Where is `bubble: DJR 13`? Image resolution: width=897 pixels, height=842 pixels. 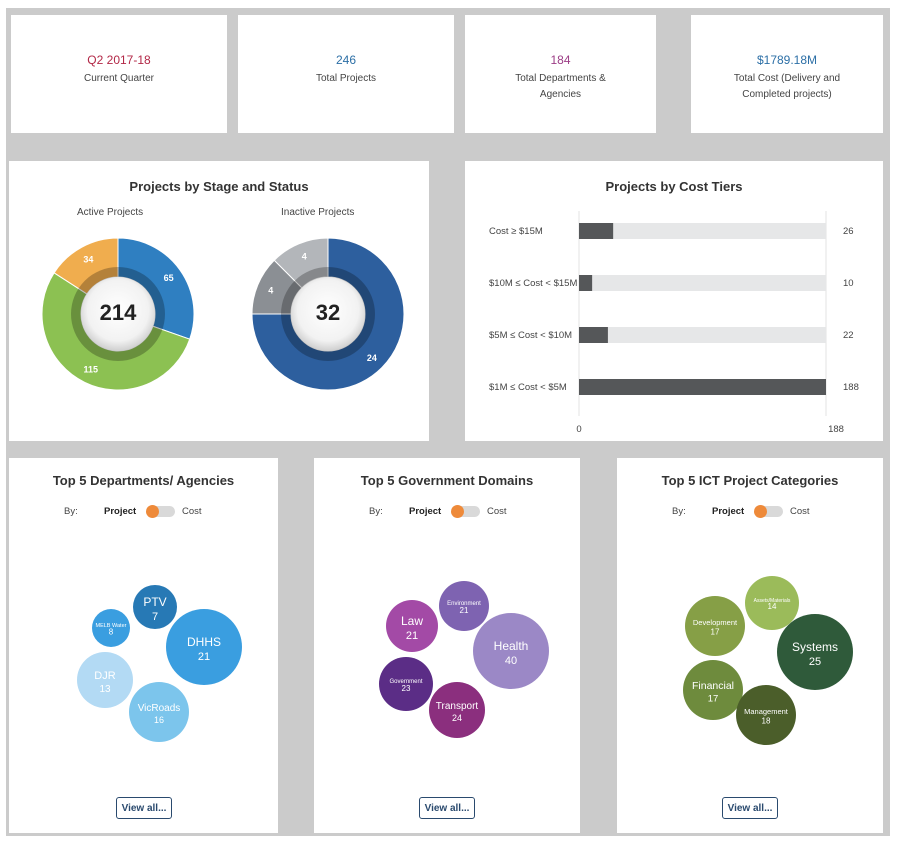
bubble: DJR 13 is located at coordinates (105, 680).